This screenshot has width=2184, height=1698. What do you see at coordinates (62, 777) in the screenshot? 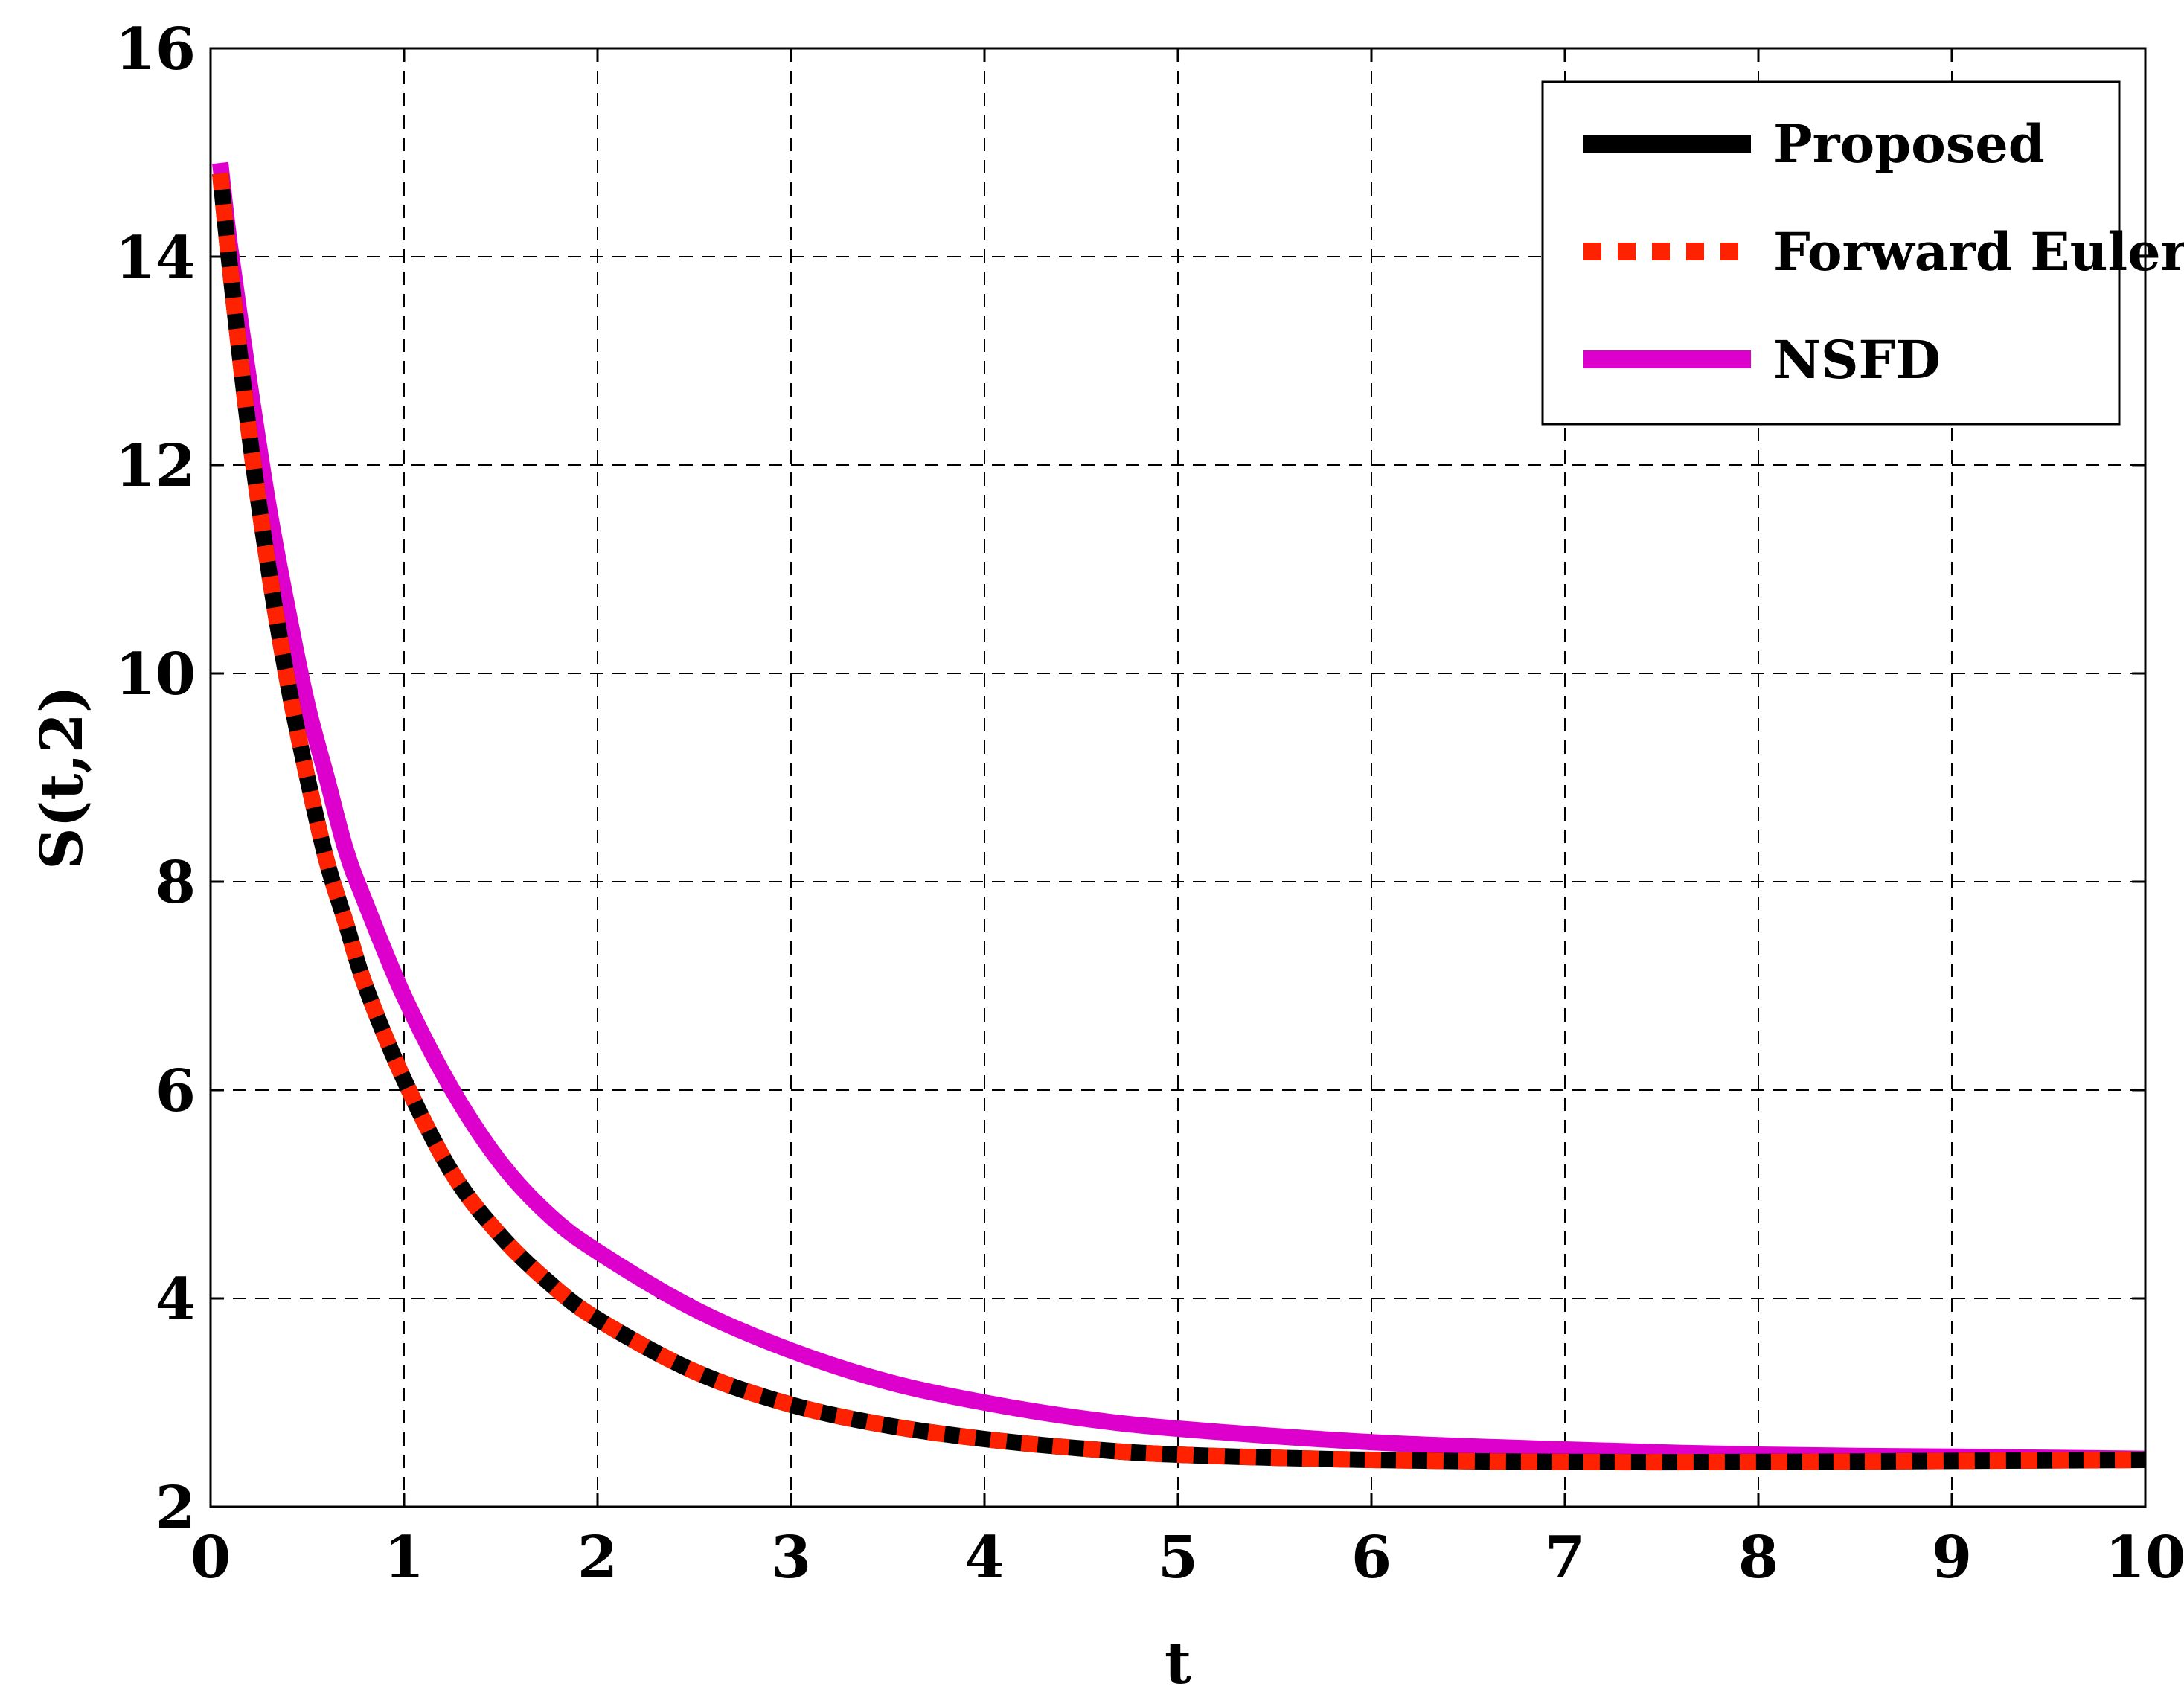
I see `y-axis-label: S(t,2)` at bounding box center [62, 777].